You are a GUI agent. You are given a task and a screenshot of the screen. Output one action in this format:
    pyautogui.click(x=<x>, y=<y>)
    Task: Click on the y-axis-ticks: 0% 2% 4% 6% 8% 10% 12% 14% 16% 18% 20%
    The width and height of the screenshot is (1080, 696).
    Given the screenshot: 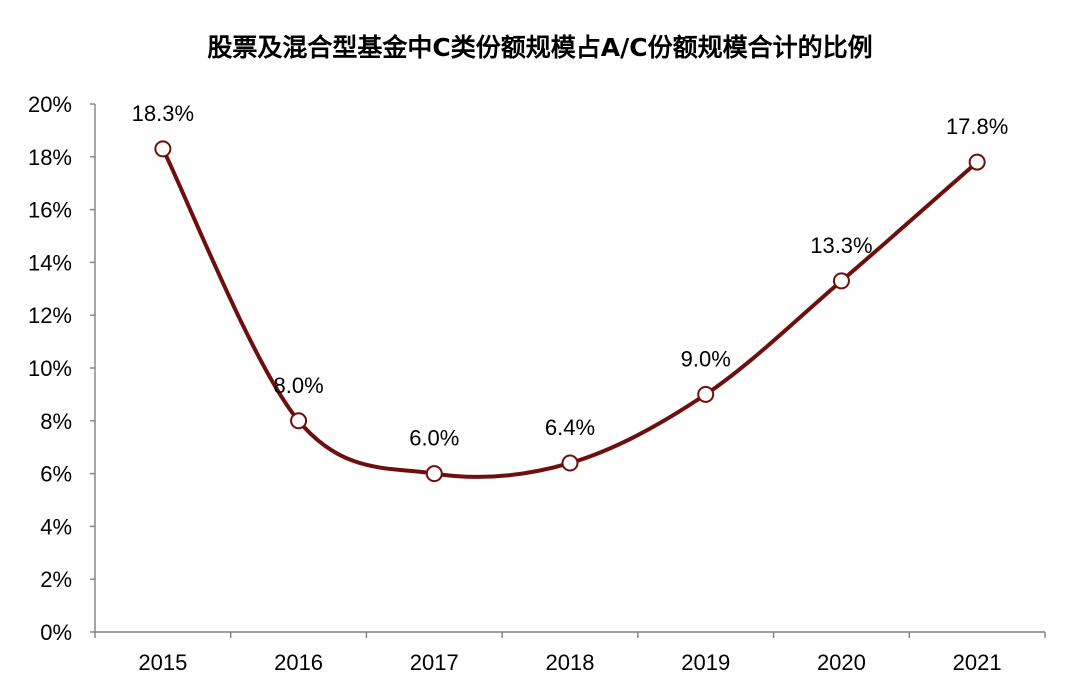 What is the action you would take?
    pyautogui.click(x=61, y=368)
    